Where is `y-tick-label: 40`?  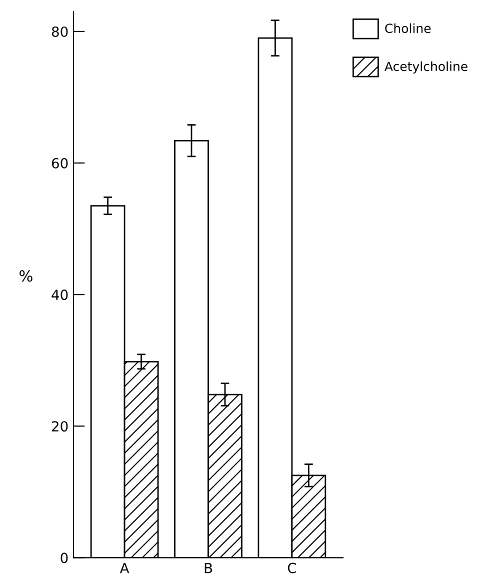
y-tick-label: 40 is located at coordinates (60, 295).